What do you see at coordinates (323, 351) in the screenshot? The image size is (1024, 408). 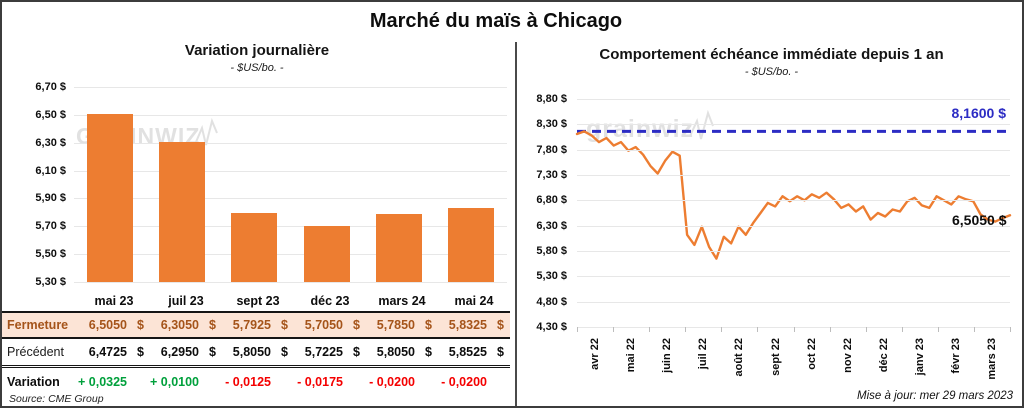 I see `cell-value: 5,7225` at bounding box center [323, 351].